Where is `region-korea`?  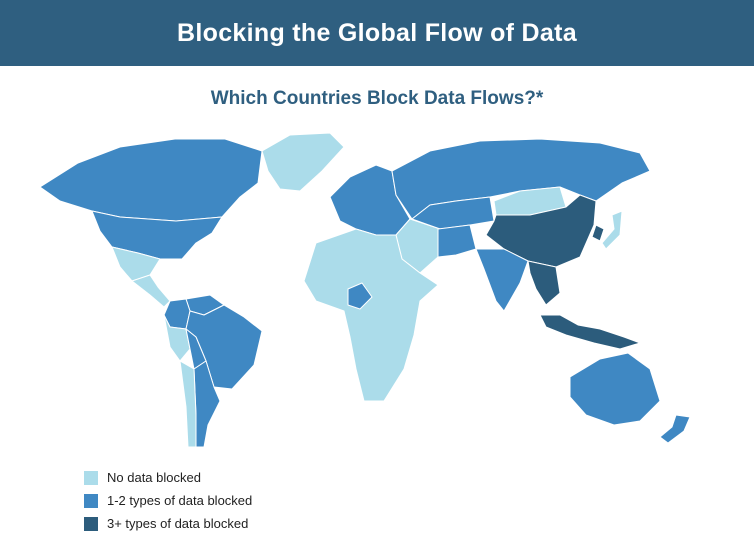
region-korea is located at coordinates (598, 233).